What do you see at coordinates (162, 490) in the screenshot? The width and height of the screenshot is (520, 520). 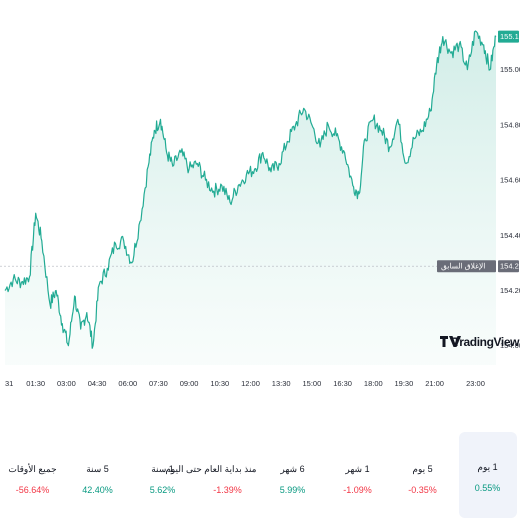 I see `period-change: 5.62%` at bounding box center [162, 490].